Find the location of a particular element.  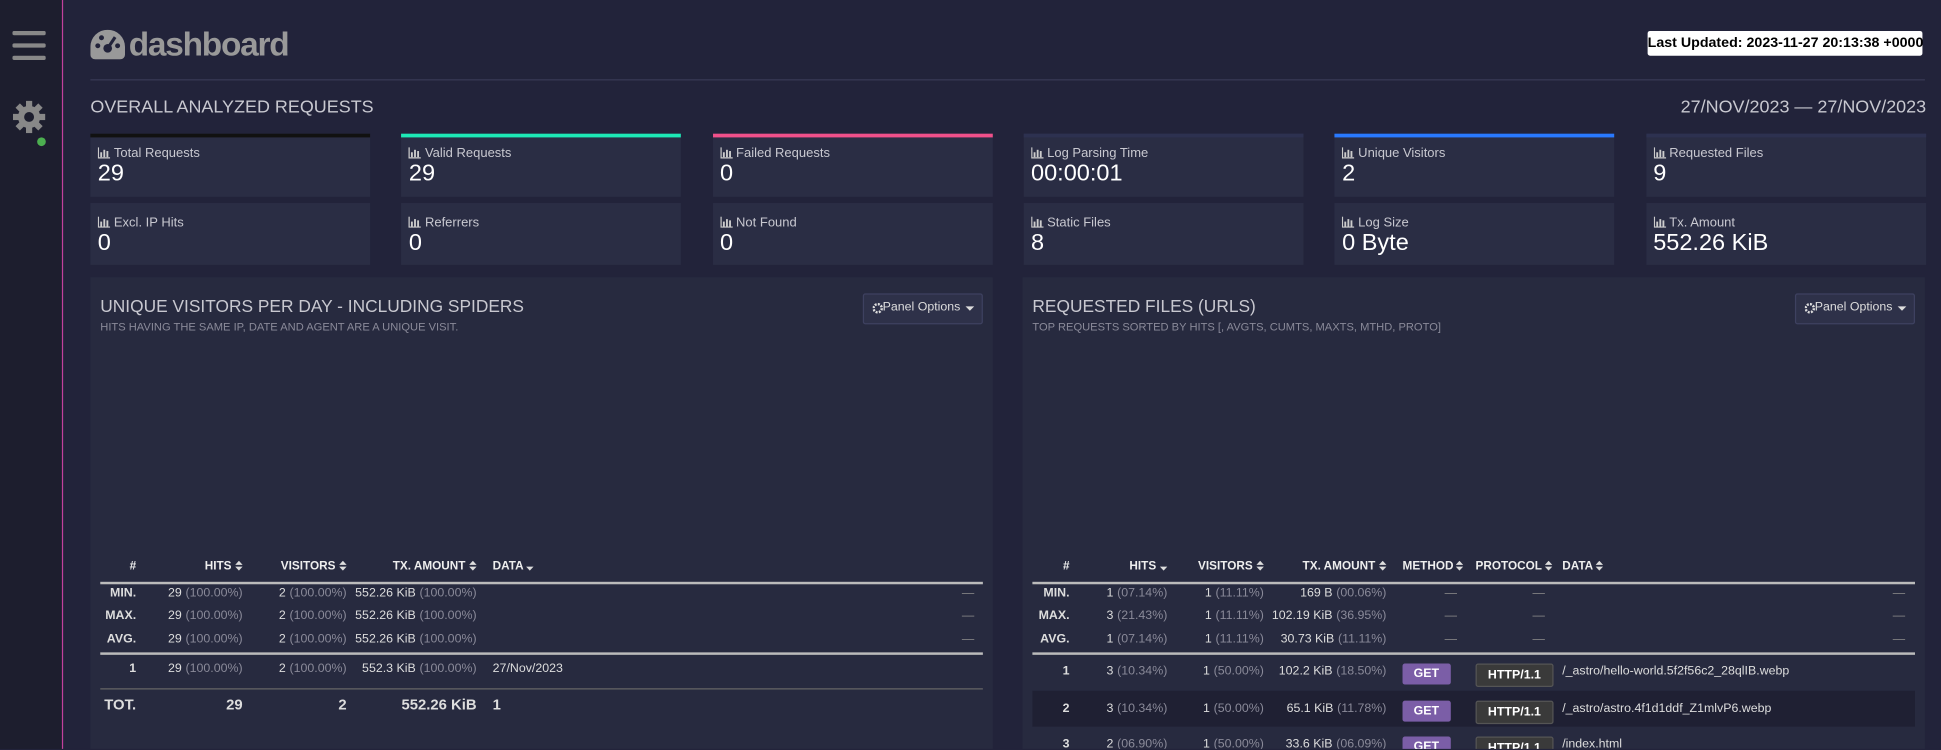

table-header: VISITORS is located at coordinates (308, 566).